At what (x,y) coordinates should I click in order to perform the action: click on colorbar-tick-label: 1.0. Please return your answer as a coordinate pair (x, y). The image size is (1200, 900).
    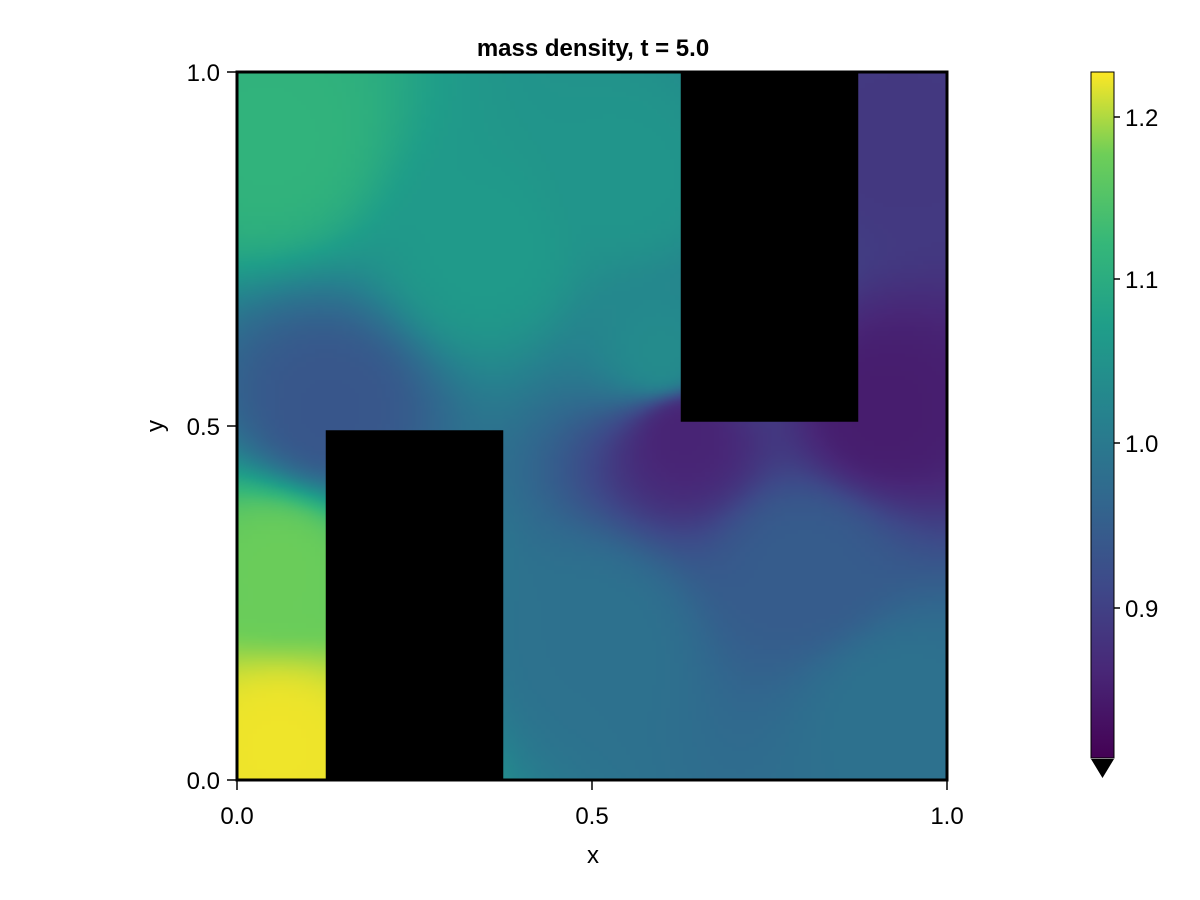
    Looking at the image, I should click on (1141, 444).